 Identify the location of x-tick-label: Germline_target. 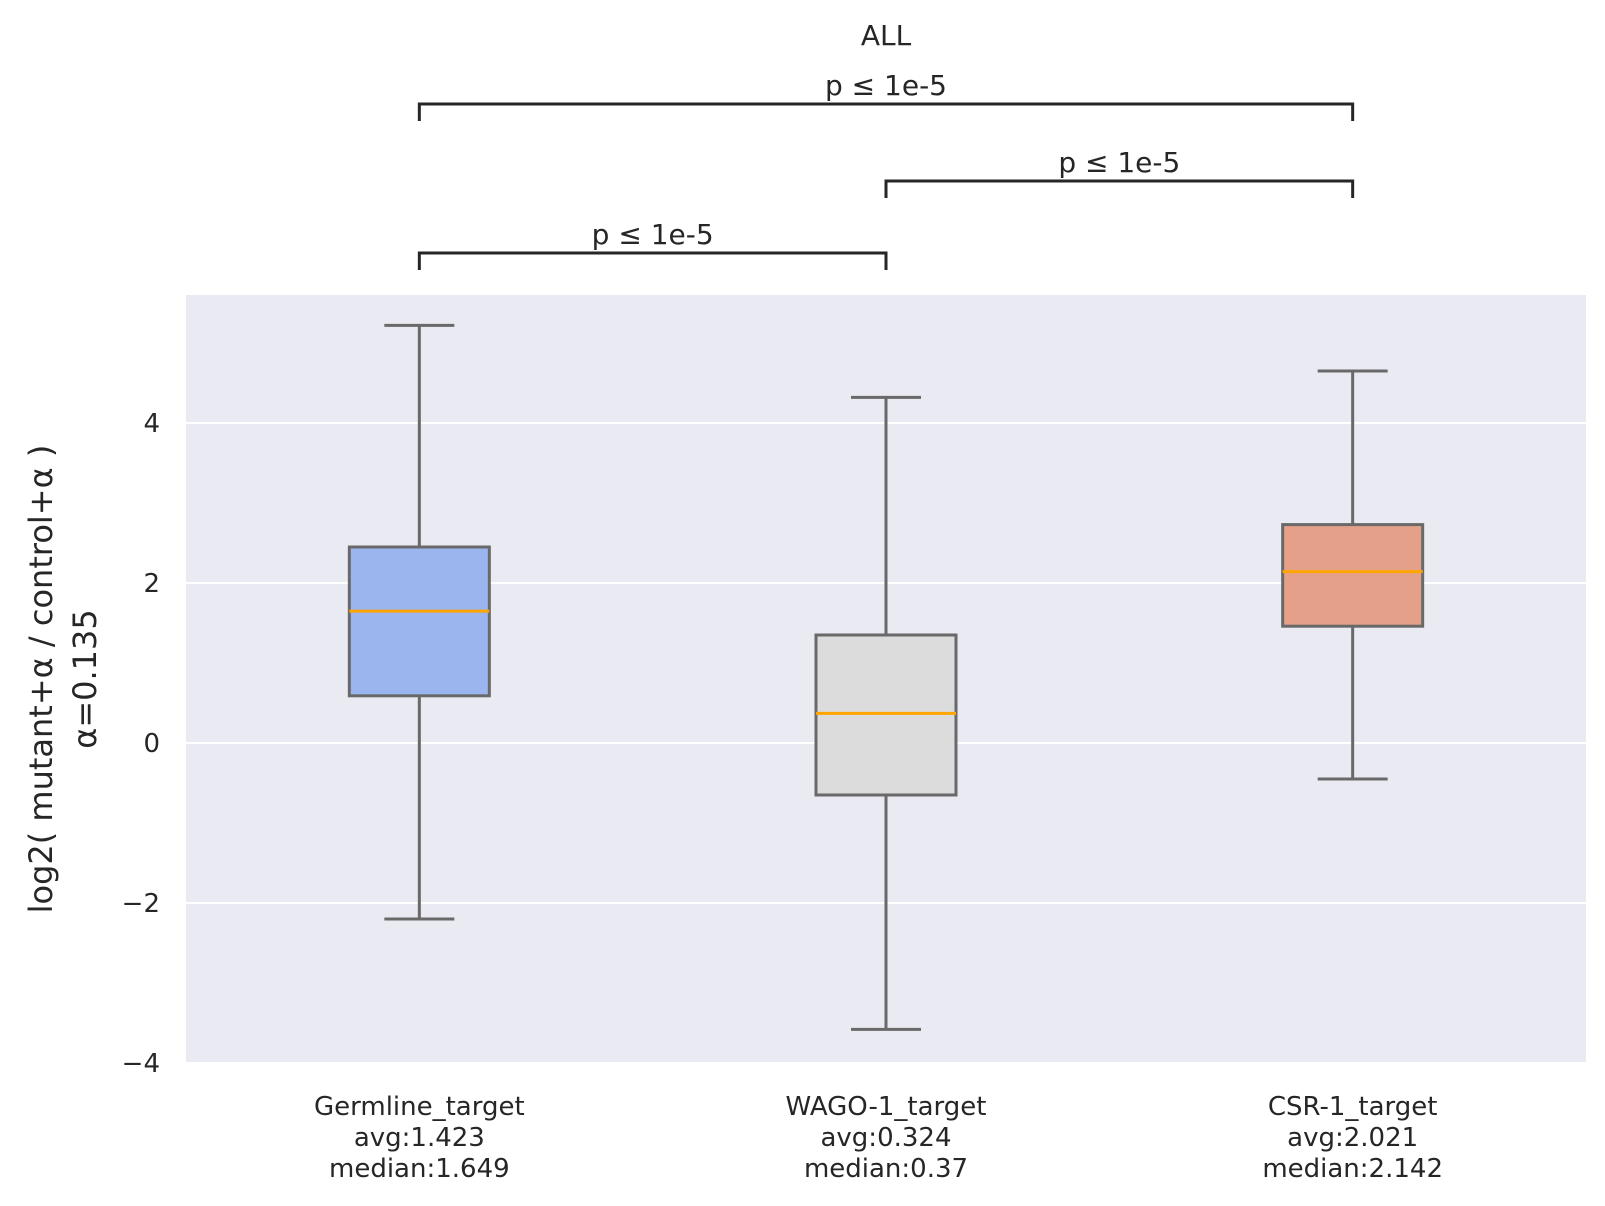
(419, 1107).